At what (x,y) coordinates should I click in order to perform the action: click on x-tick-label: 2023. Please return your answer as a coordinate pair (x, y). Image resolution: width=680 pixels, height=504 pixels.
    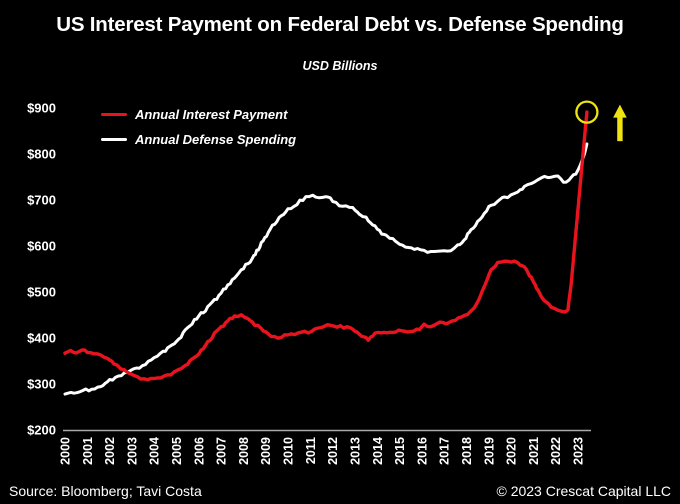
    Looking at the image, I should click on (579, 451).